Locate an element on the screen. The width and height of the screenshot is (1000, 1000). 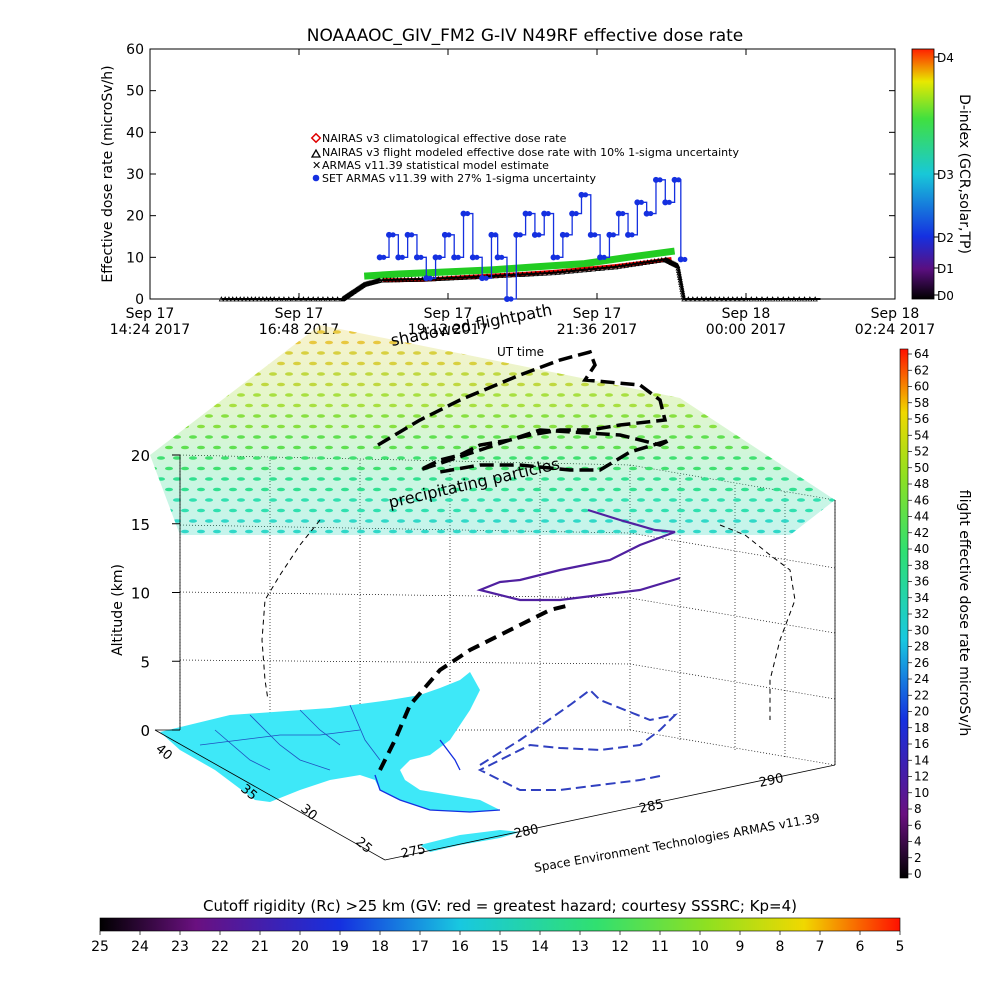
y-tick-label: 0 is located at coordinates (139, 300).